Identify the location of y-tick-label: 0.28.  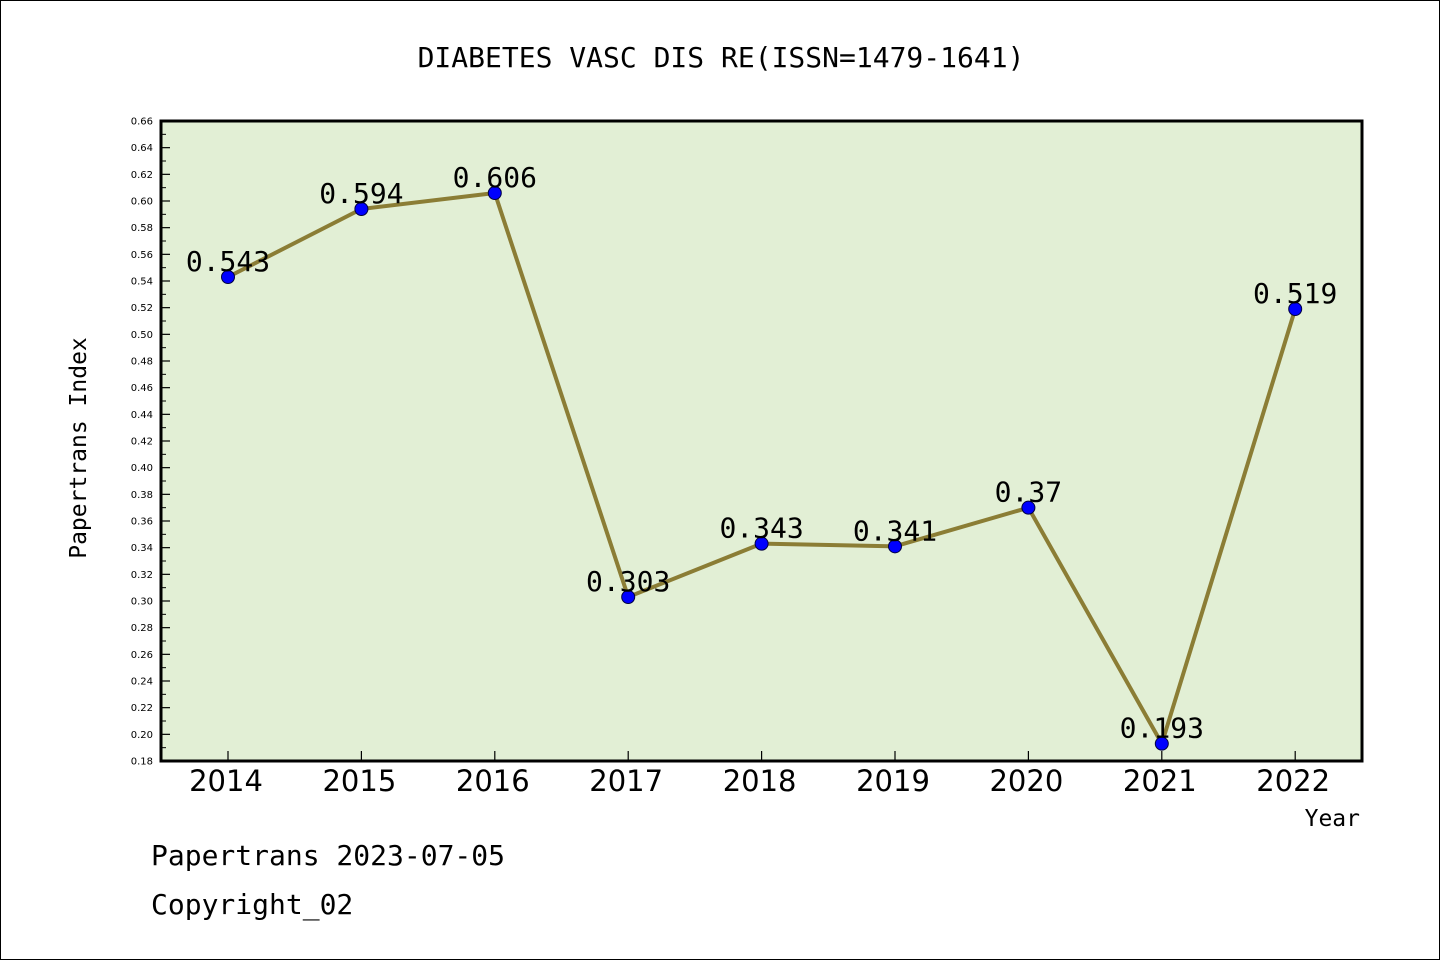
(142, 628).